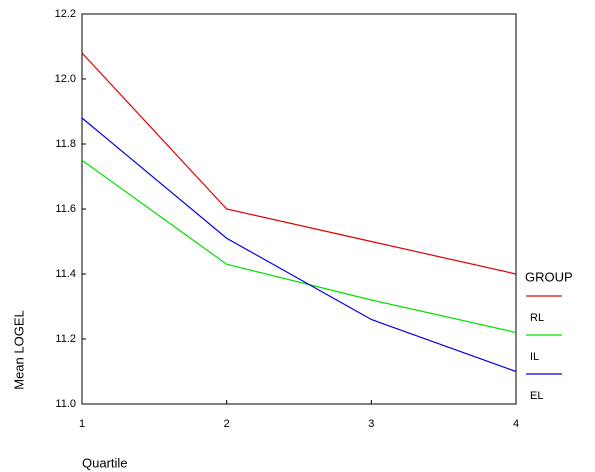 The width and height of the screenshot is (595, 472). What do you see at coordinates (65, 209) in the screenshot?
I see `y-tick-label: 11.6` at bounding box center [65, 209].